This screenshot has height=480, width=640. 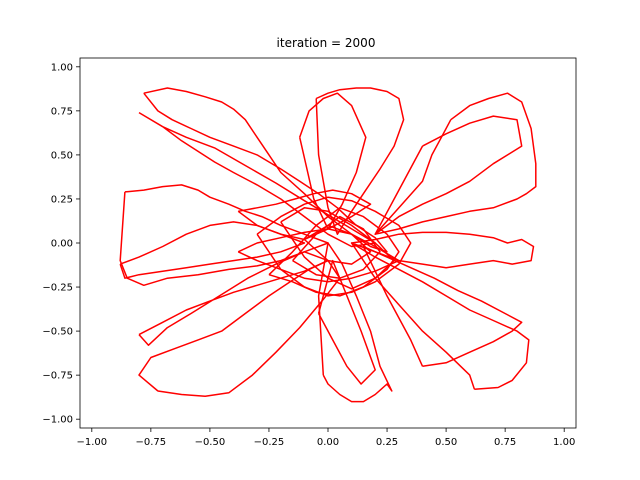 What do you see at coordinates (151, 442) in the screenshot?
I see `x-tick-label: −0.75` at bounding box center [151, 442].